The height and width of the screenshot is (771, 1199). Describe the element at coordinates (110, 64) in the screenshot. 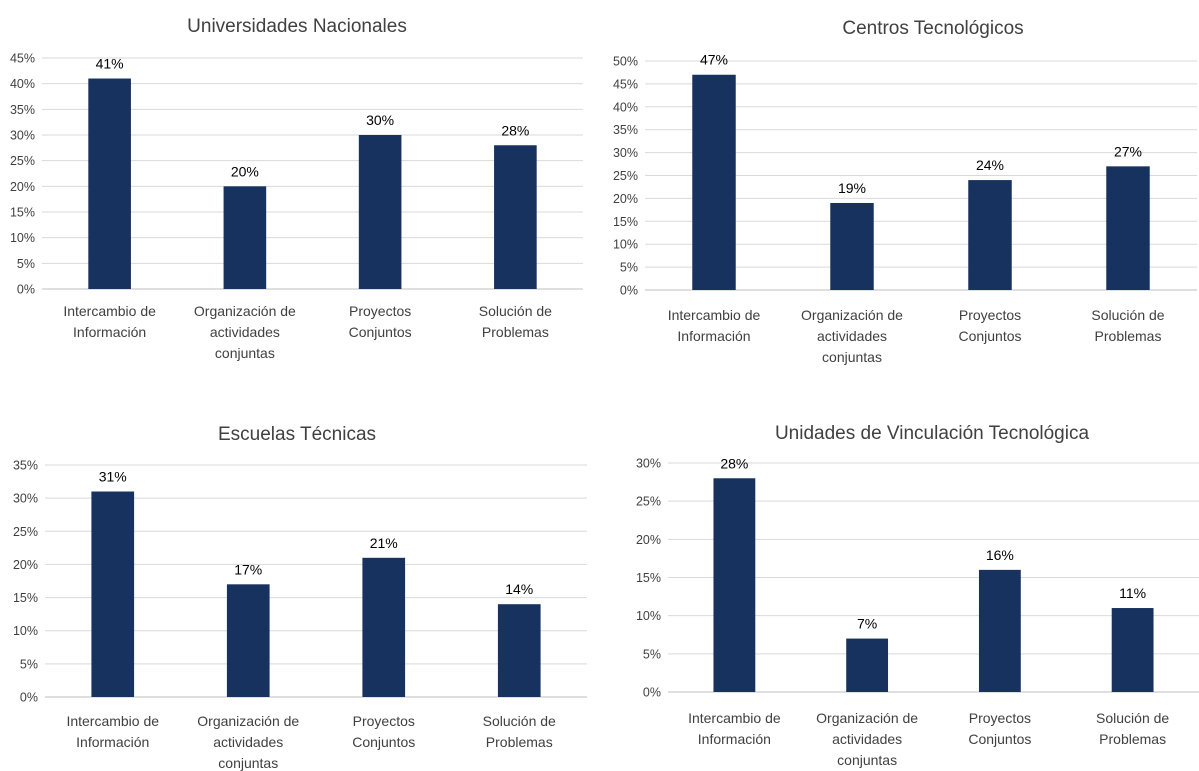

I see `data-label: 41%` at that location.